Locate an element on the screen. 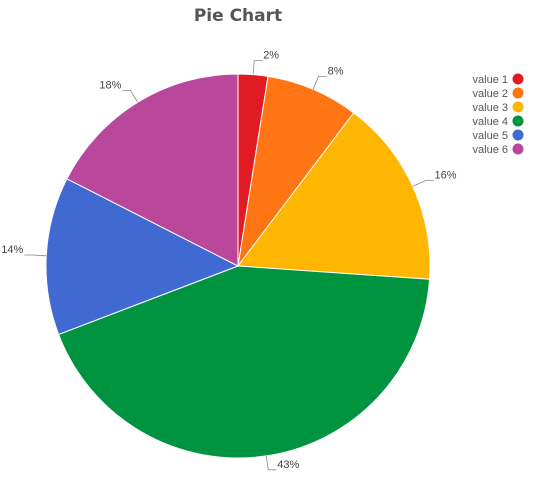 This screenshot has height=488, width=535. legend-label-5: value 5 is located at coordinates (490, 136).